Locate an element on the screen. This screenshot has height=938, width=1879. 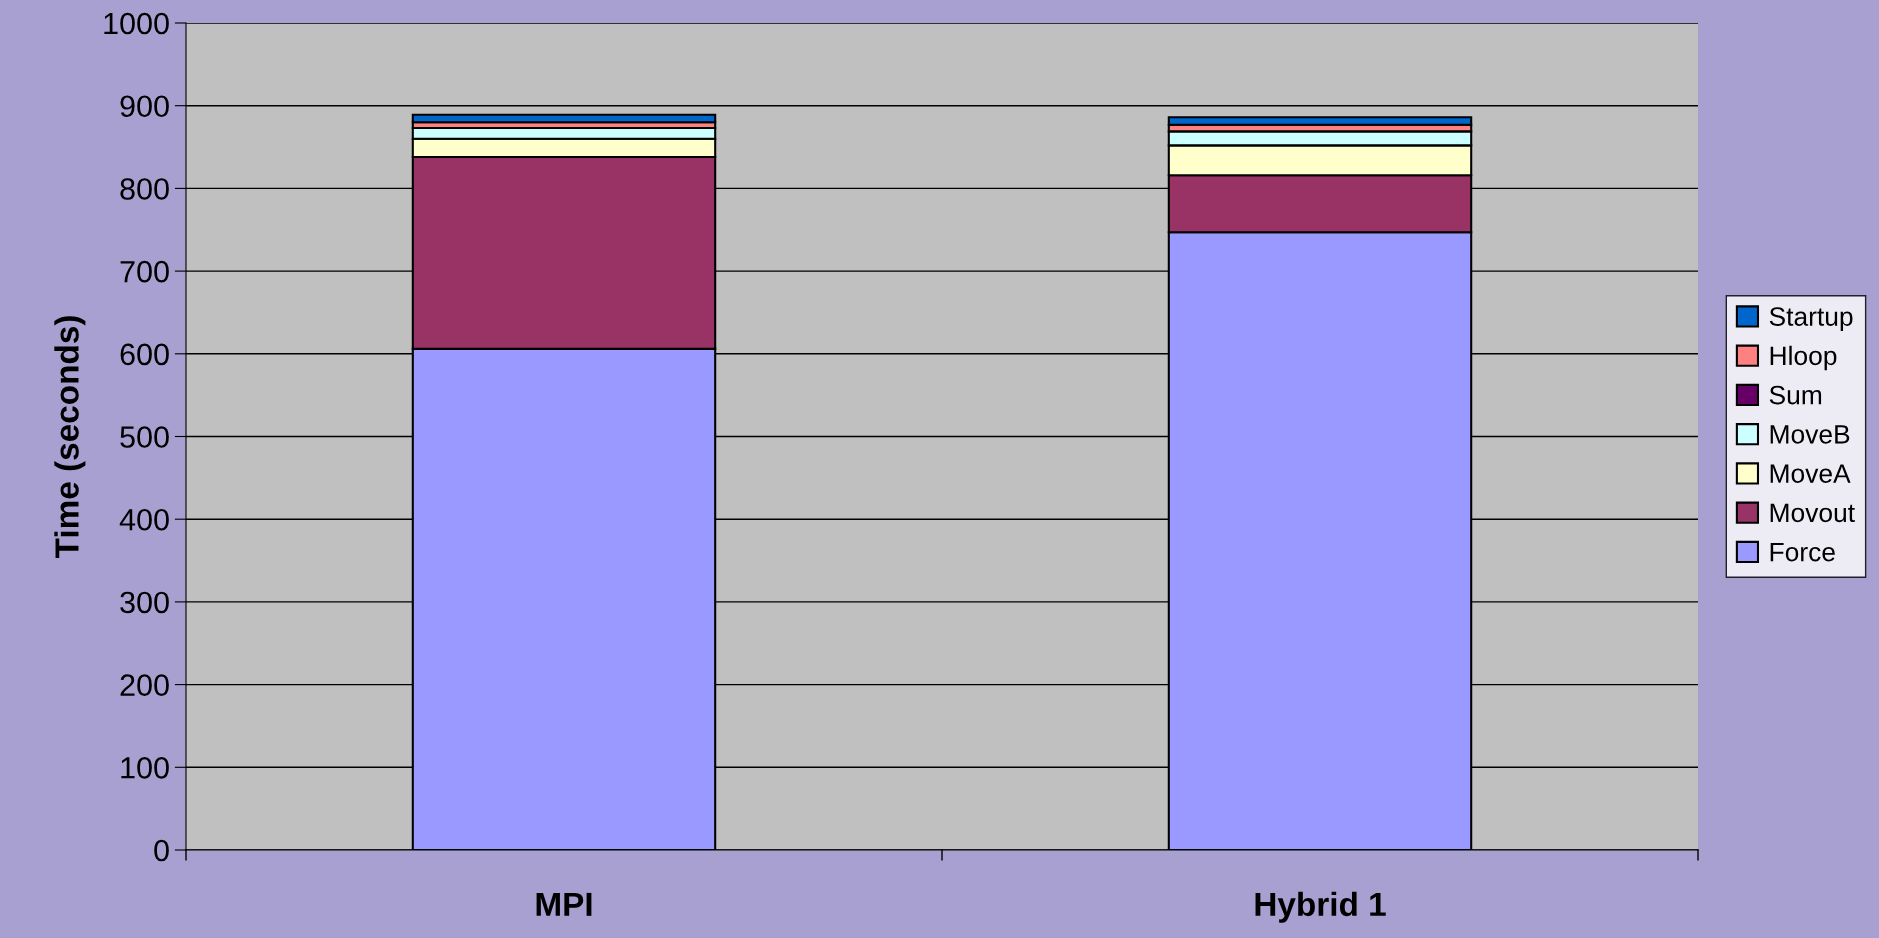
y-tick-label: 300 is located at coordinates (144, 602).